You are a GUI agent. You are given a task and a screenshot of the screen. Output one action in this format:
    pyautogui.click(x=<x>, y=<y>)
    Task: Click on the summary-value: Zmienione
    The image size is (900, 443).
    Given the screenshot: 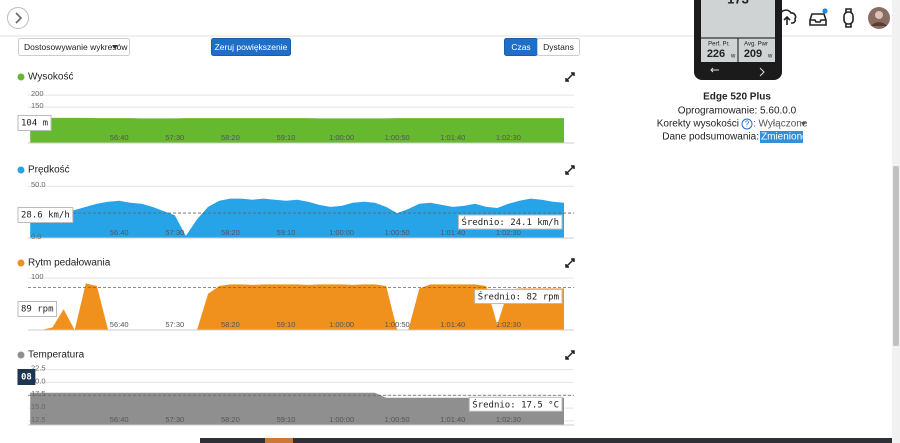 What is the action you would take?
    pyautogui.click(x=784, y=137)
    